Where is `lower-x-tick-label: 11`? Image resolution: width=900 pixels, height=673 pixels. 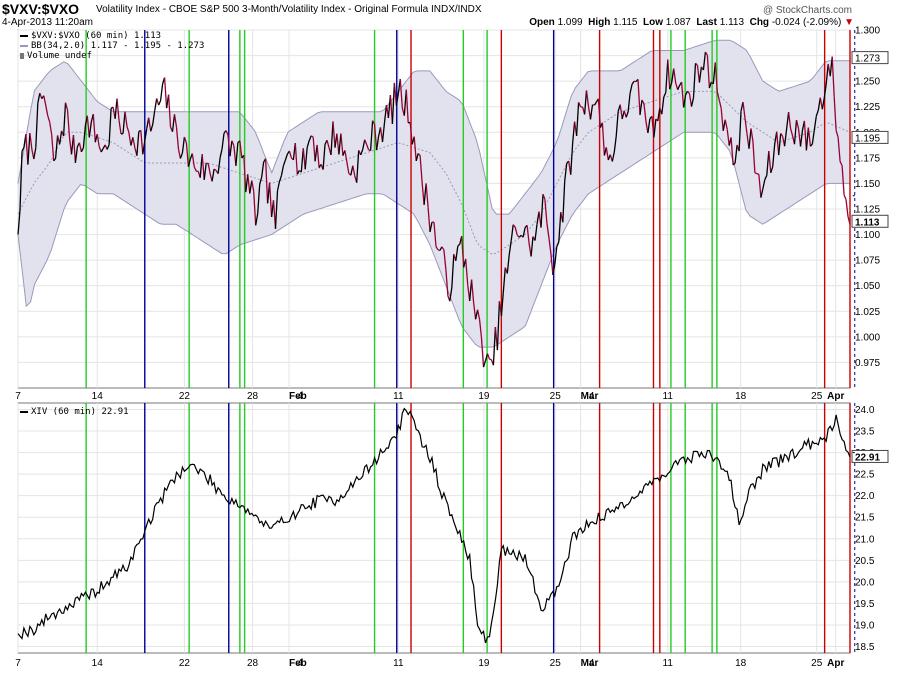
lower-x-tick-label: 11 is located at coordinates (668, 663).